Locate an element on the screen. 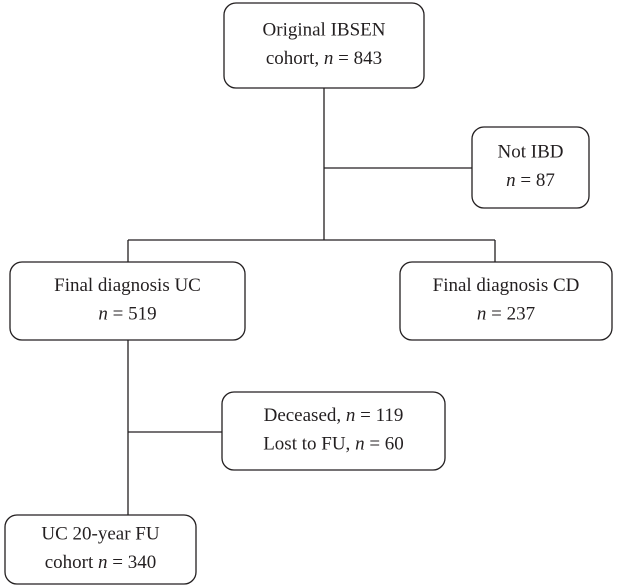  node: UC 20-year FU cohort n = 340 is located at coordinates (100, 549).